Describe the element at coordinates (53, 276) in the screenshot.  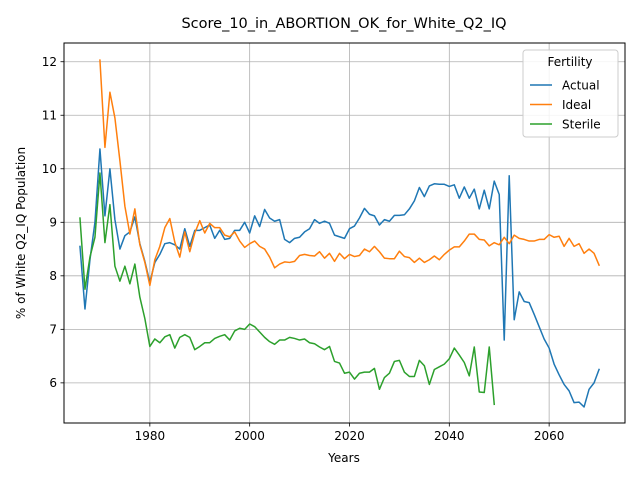
I see `y-tick-label: 8` at that location.